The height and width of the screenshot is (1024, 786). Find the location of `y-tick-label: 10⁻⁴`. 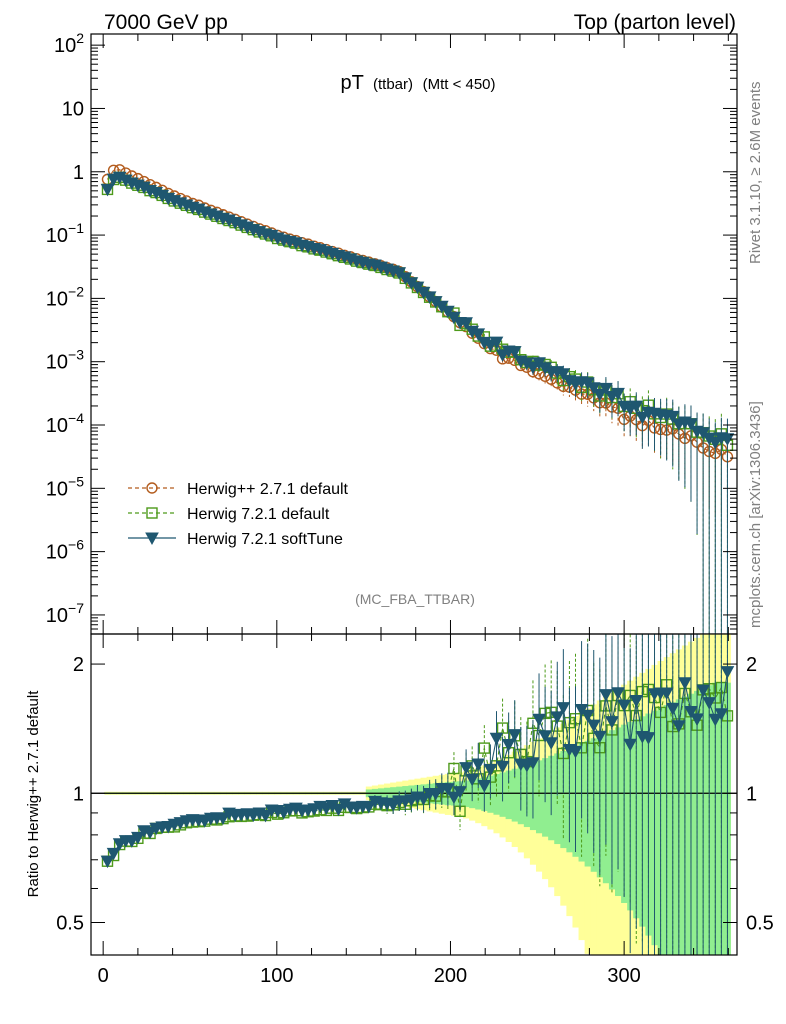

y-tick-label: 10⁻⁴ is located at coordinates (65, 423).